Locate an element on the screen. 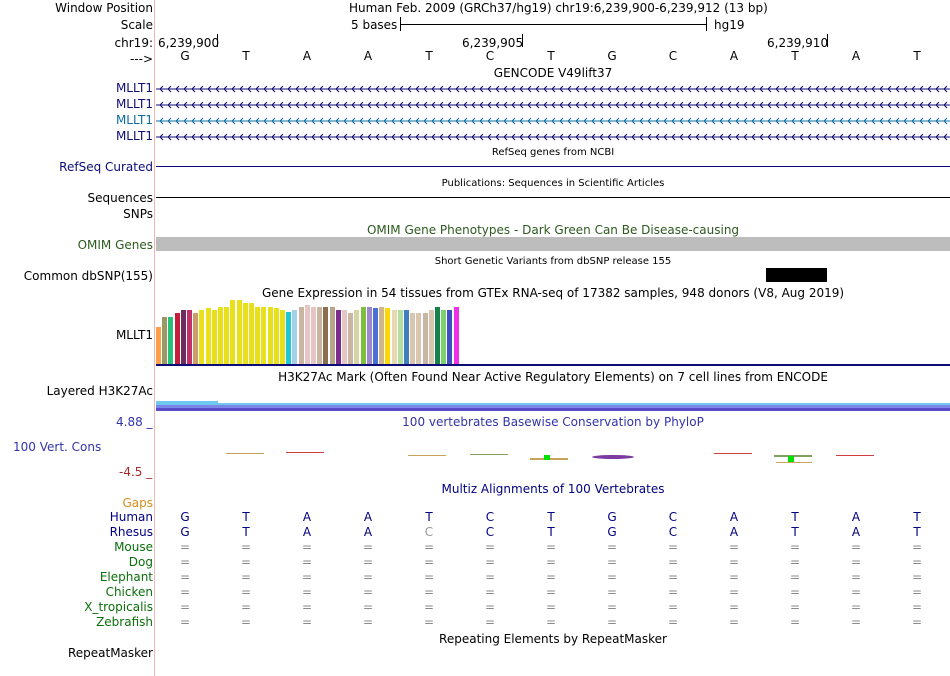 This screenshot has width=950, height=676. label-sequences: Sequences is located at coordinates (120, 198).